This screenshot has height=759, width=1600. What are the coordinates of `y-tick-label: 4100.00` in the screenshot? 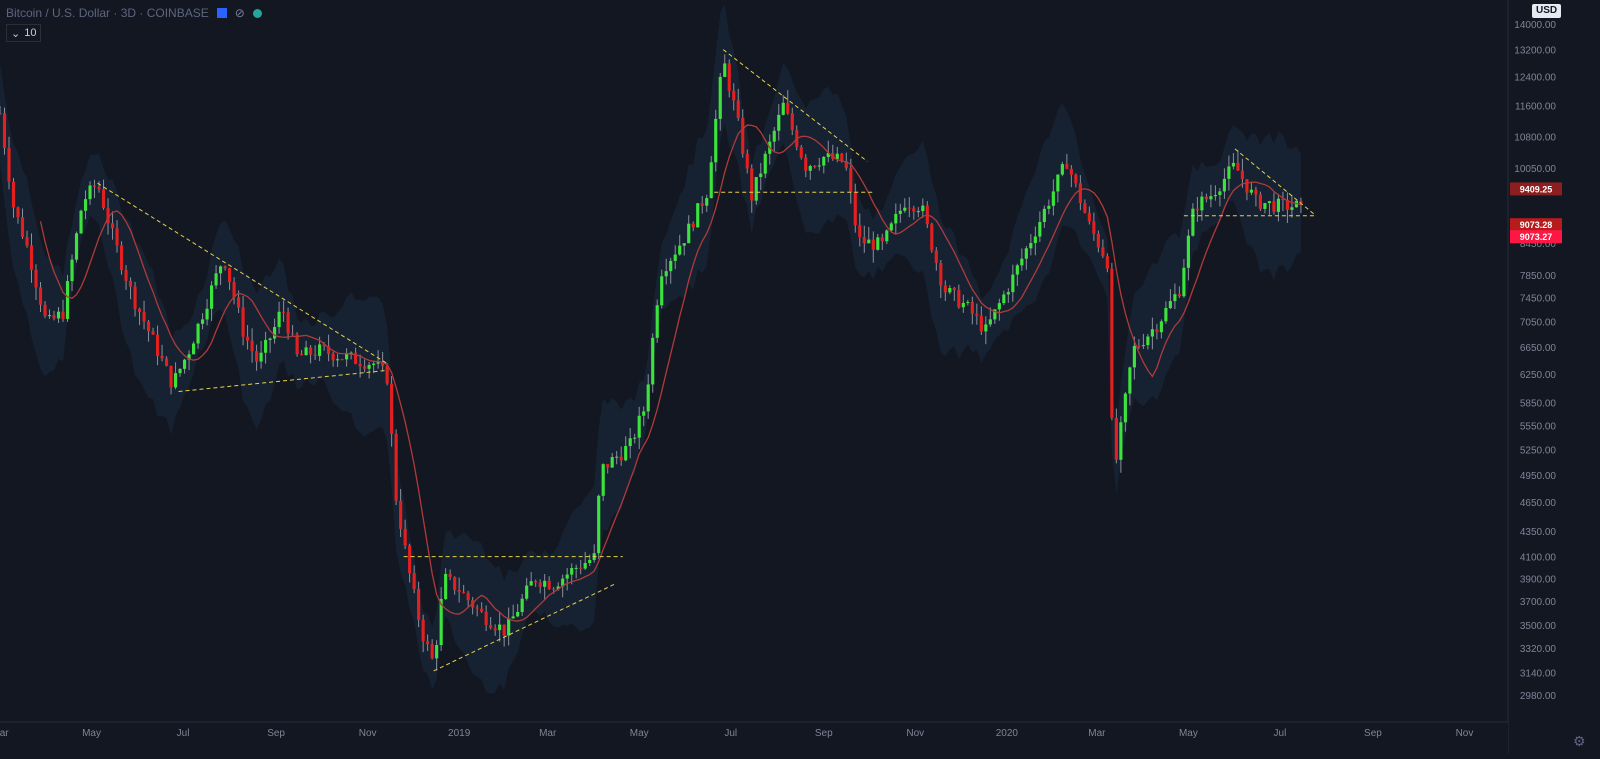 It's located at (1538, 558).